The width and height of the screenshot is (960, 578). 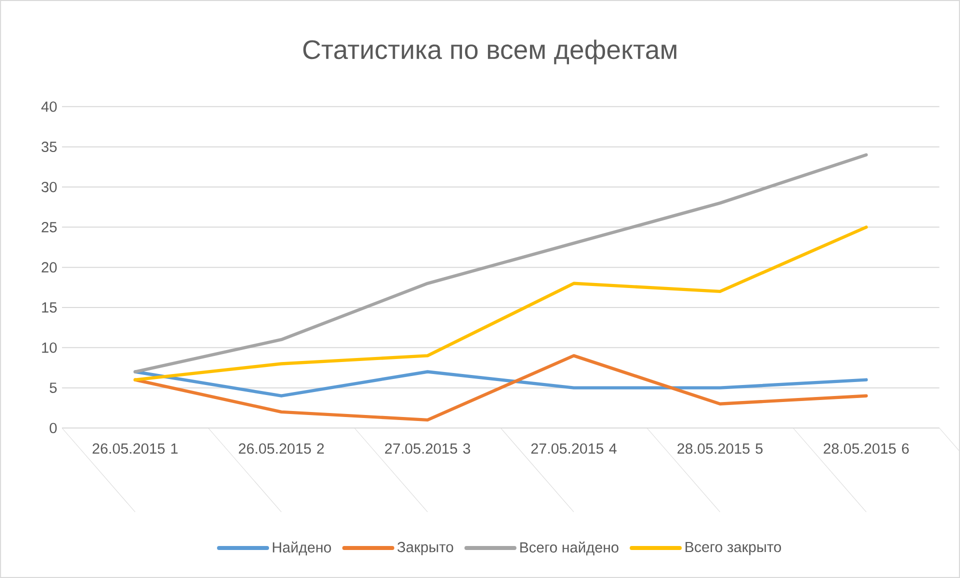 I want to click on legend-label: Найдено, so click(x=301, y=549).